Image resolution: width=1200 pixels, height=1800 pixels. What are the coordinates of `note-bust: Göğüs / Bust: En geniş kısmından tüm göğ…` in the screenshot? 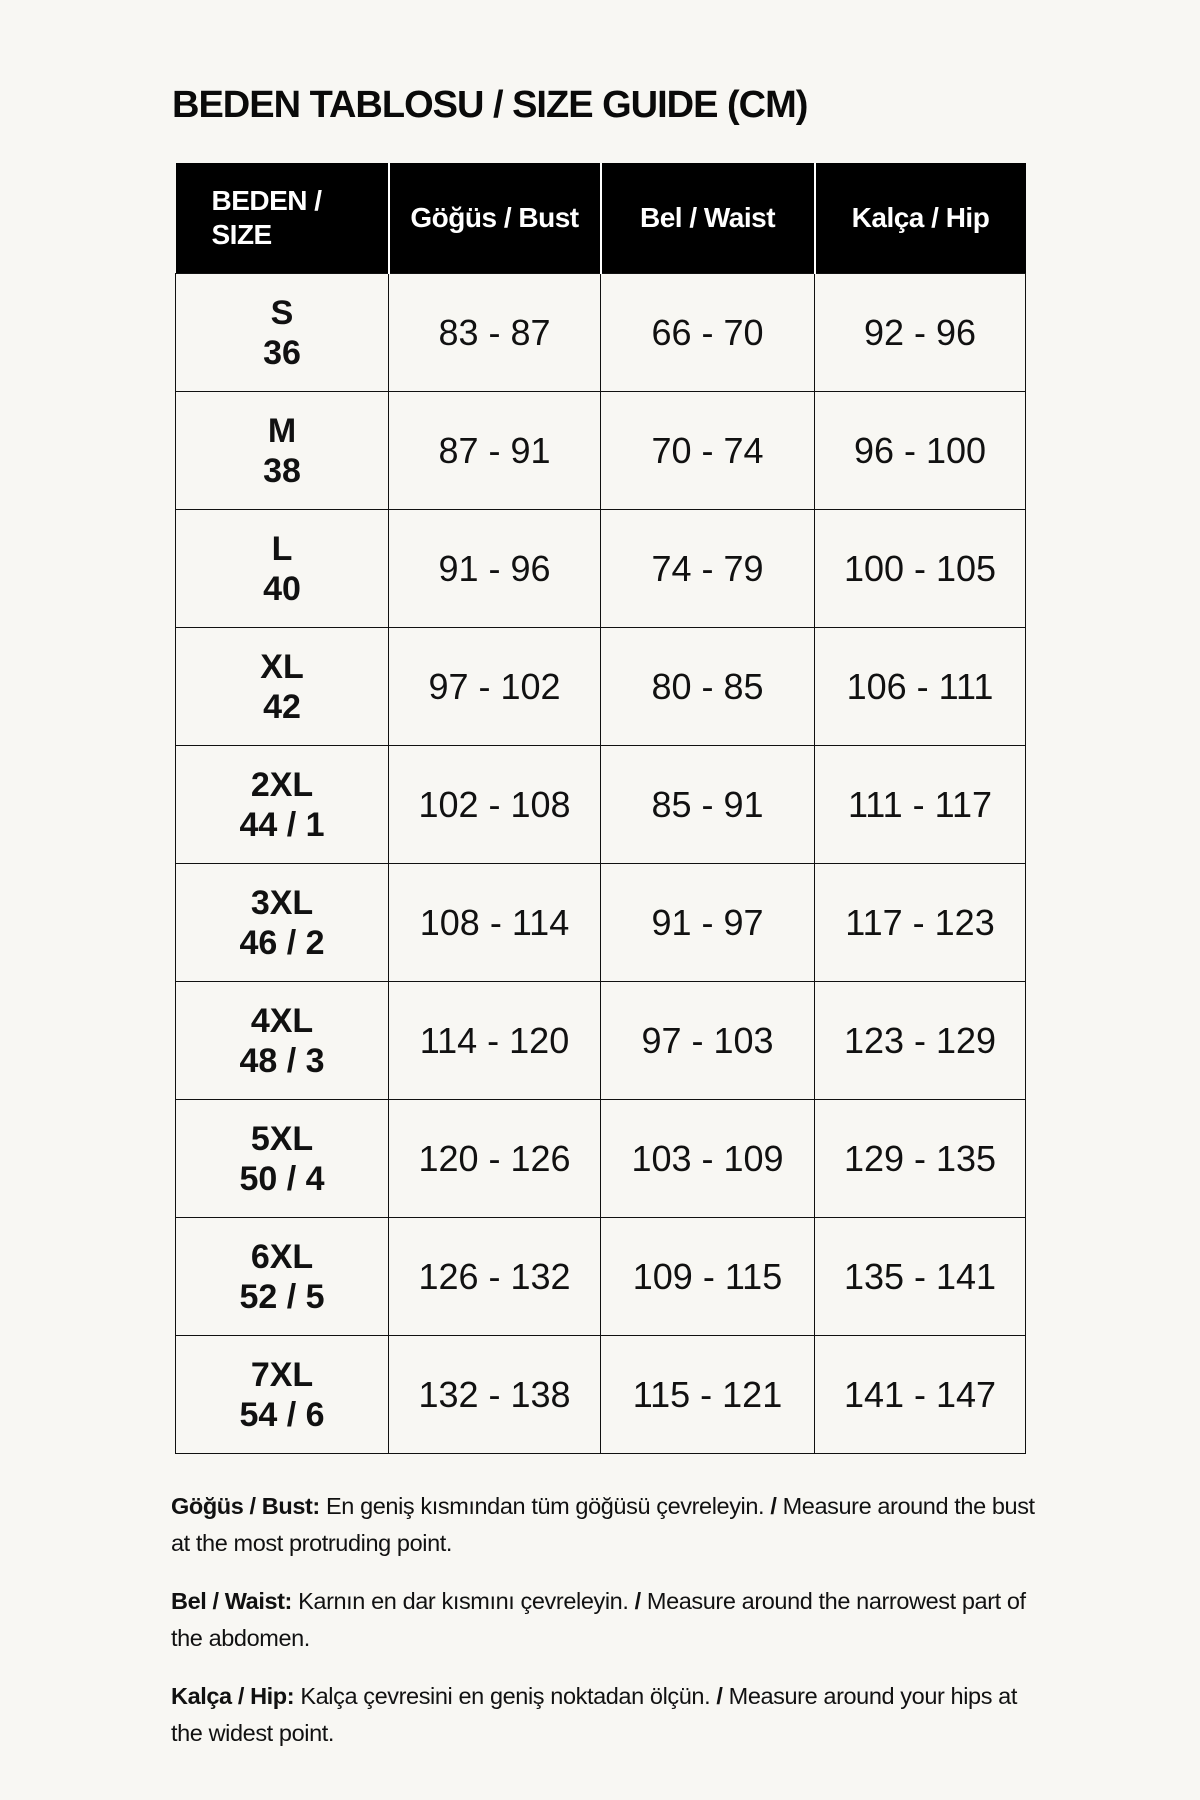 It's located at (606, 1525).